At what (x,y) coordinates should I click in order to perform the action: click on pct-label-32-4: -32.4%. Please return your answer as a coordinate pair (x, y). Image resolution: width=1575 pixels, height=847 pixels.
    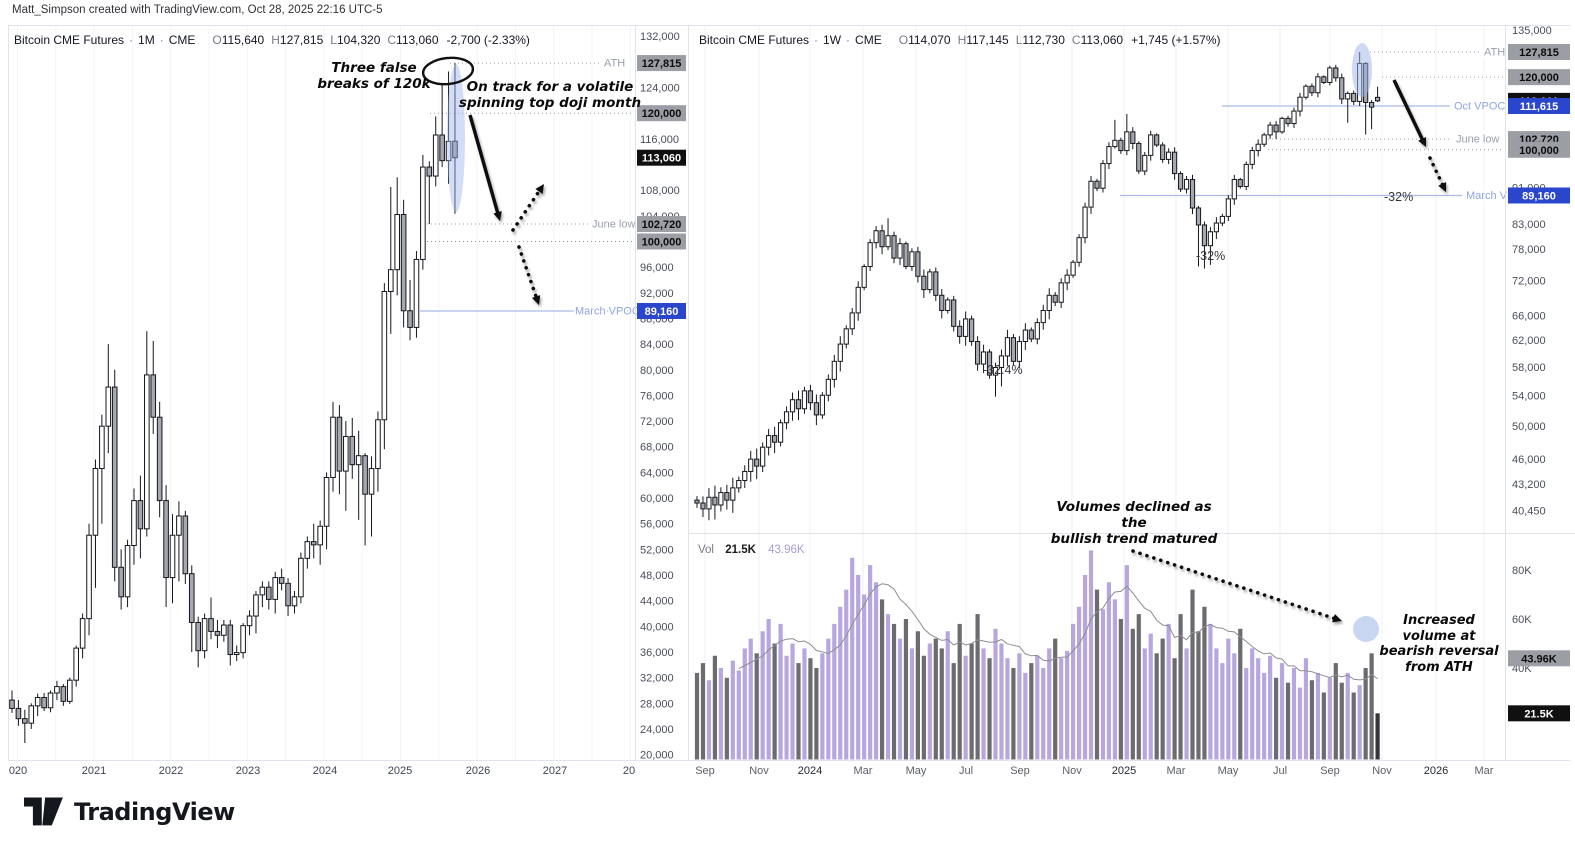
    Looking at the image, I should click on (1003, 370).